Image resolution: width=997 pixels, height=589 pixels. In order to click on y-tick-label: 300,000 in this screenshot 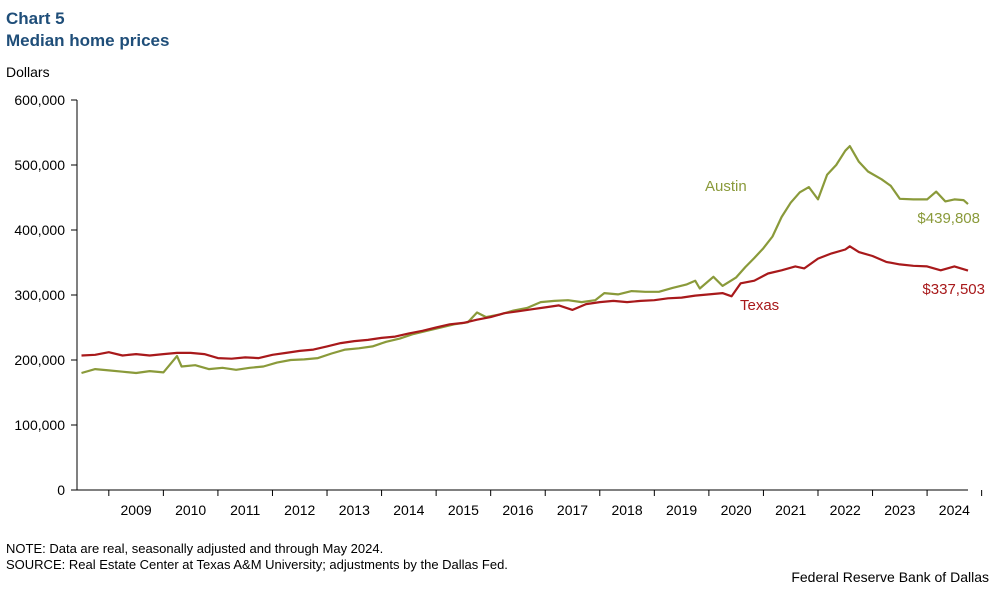, I will do `click(39, 295)`.